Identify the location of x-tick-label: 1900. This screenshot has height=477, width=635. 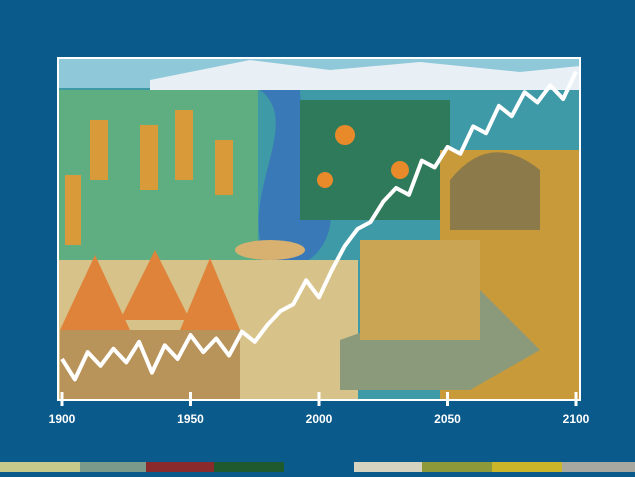
(62, 419).